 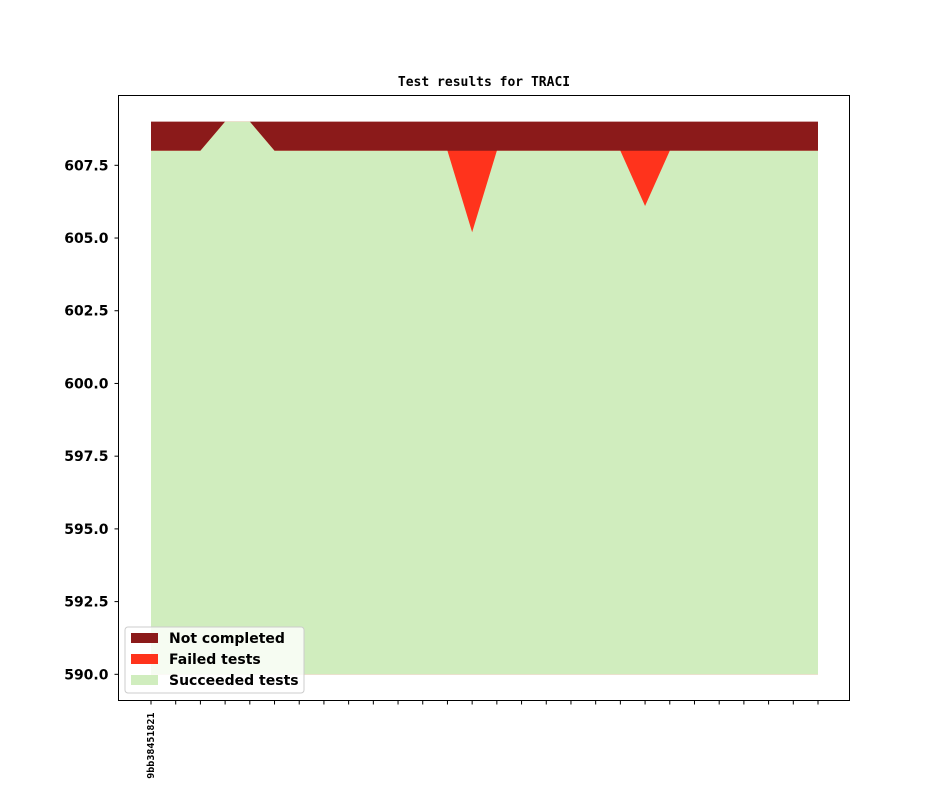 What do you see at coordinates (86, 384) in the screenshot?
I see `y-tick-label: 600.0` at bounding box center [86, 384].